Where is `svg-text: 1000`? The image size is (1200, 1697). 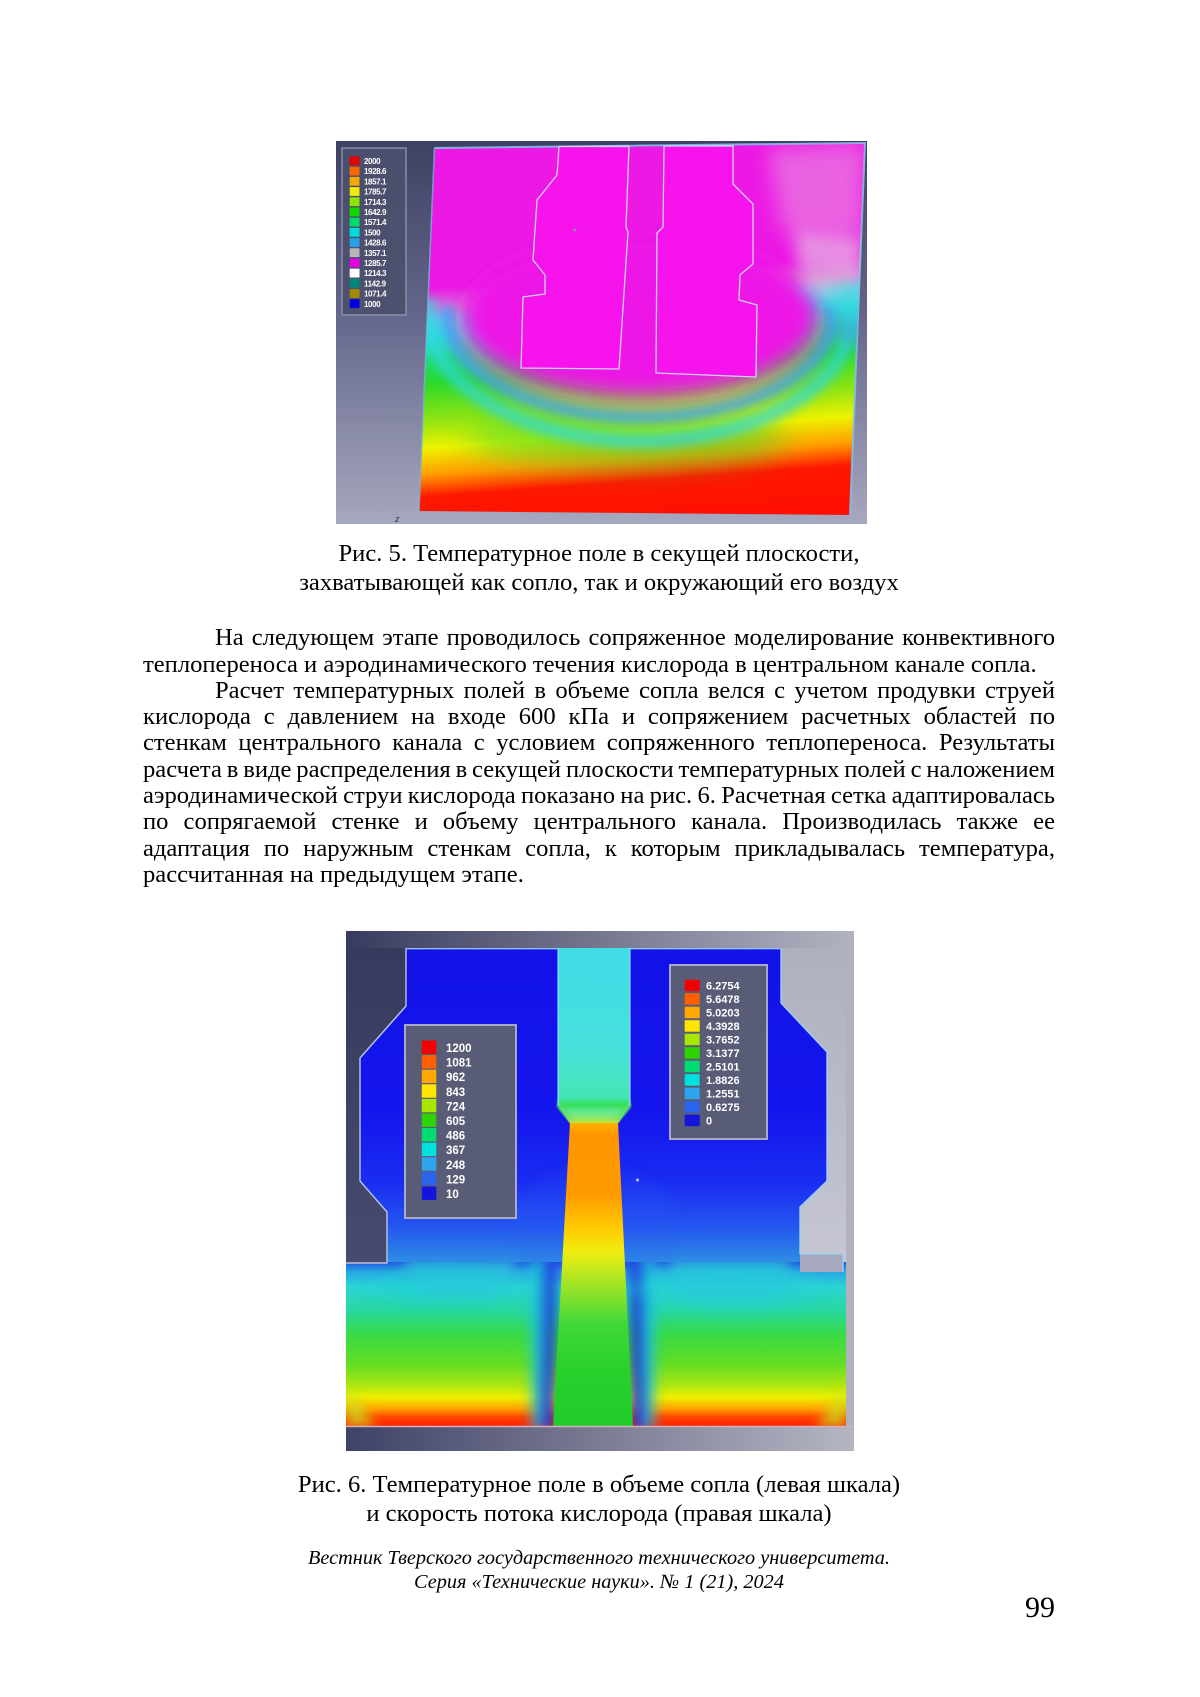 svg-text: 1000 is located at coordinates (372, 304).